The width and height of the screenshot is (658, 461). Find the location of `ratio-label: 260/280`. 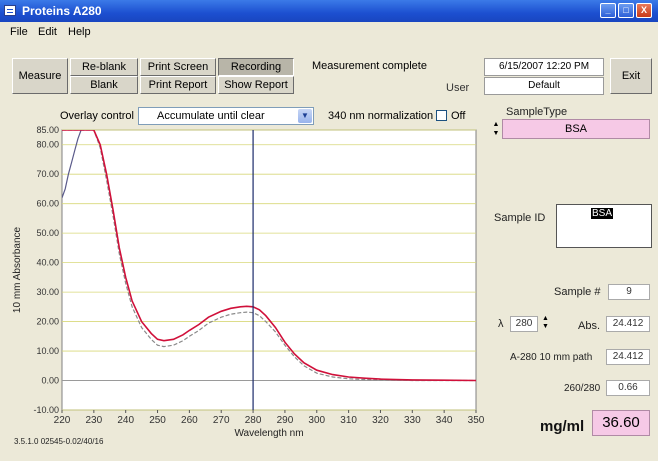

ratio-label: 260/280 is located at coordinates (582, 388).